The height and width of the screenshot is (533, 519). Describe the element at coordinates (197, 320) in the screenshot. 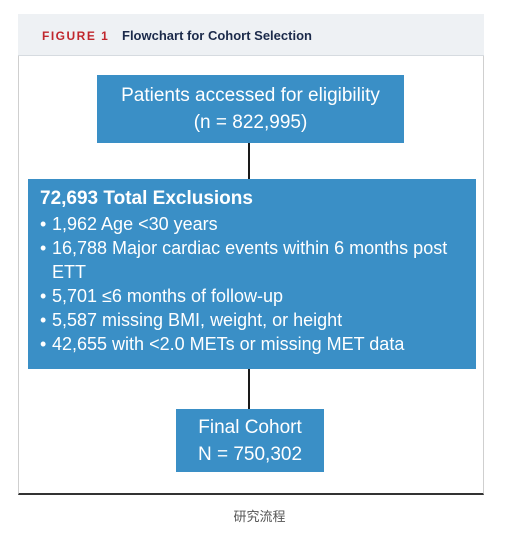

I see `exclusion-item-text: 5,587 missing BMI, weight, or height` at that location.